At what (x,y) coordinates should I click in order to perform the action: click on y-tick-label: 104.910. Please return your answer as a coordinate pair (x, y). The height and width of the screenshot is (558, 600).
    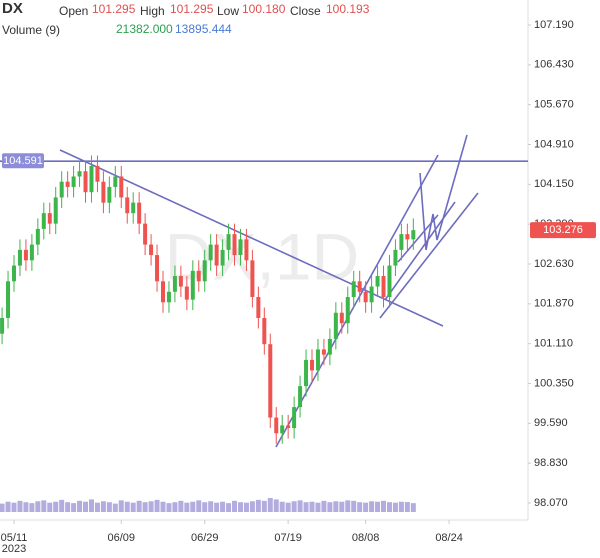
    Looking at the image, I should click on (554, 144).